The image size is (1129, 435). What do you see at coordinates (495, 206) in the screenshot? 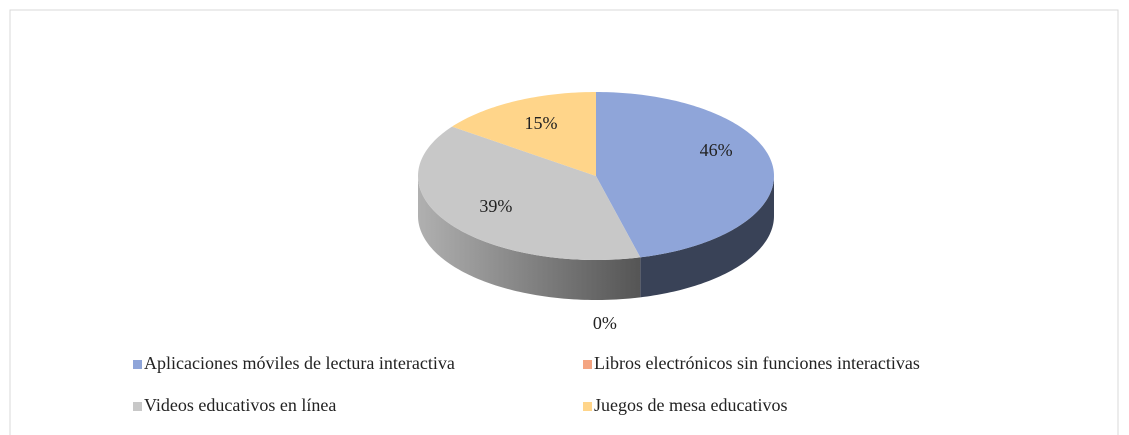
I see `data-label: 39%` at bounding box center [495, 206].